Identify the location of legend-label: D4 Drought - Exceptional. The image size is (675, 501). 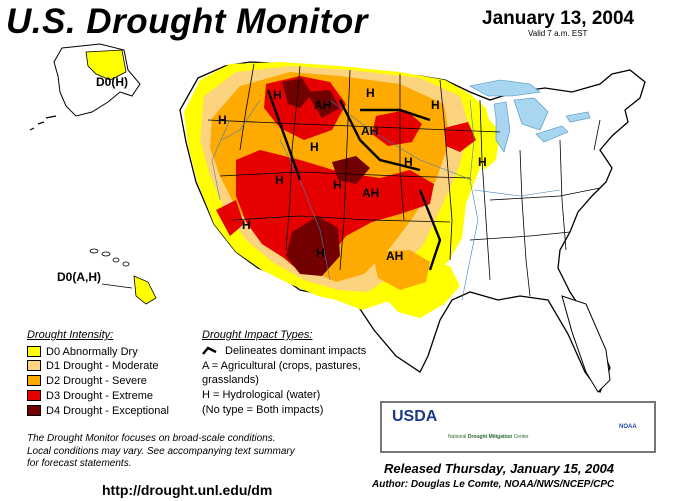
(107, 410).